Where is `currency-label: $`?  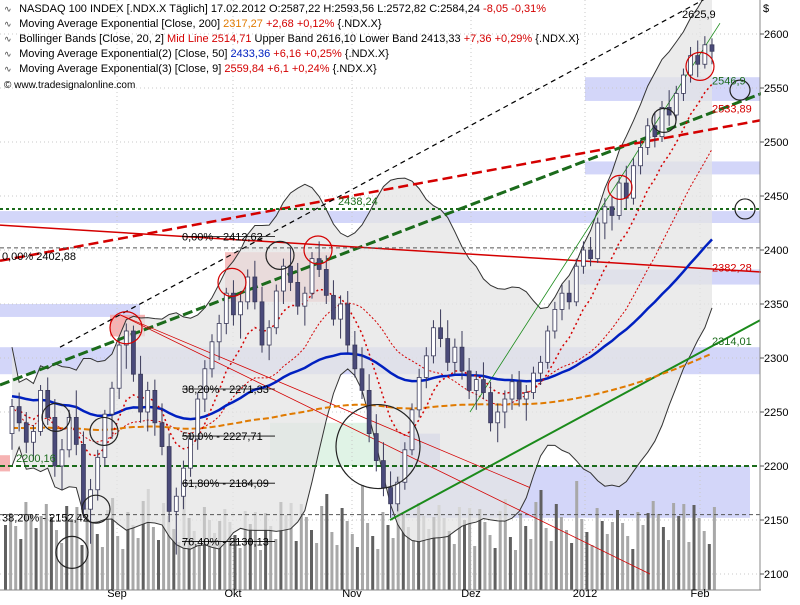
currency-label: $ is located at coordinates (766, 9).